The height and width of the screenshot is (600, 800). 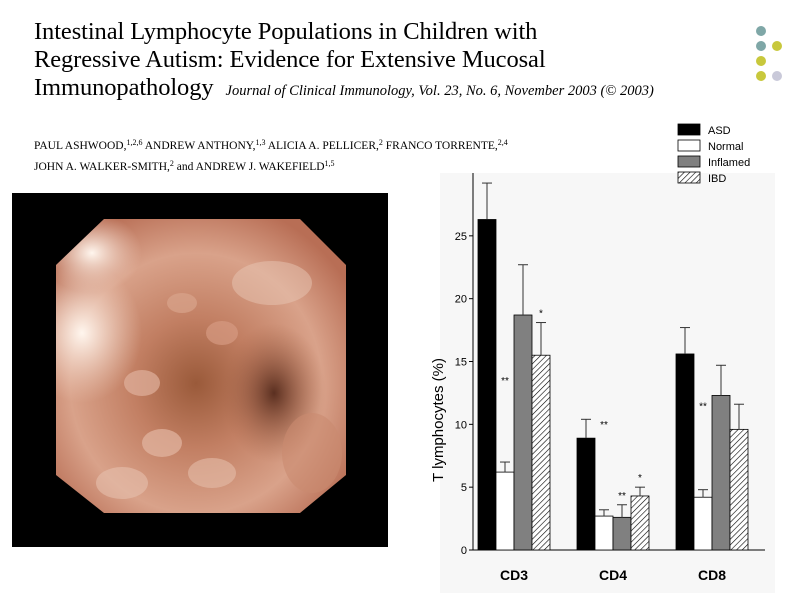 What do you see at coordinates (689, 177) in the screenshot?
I see `legend-swatch-ibd` at bounding box center [689, 177].